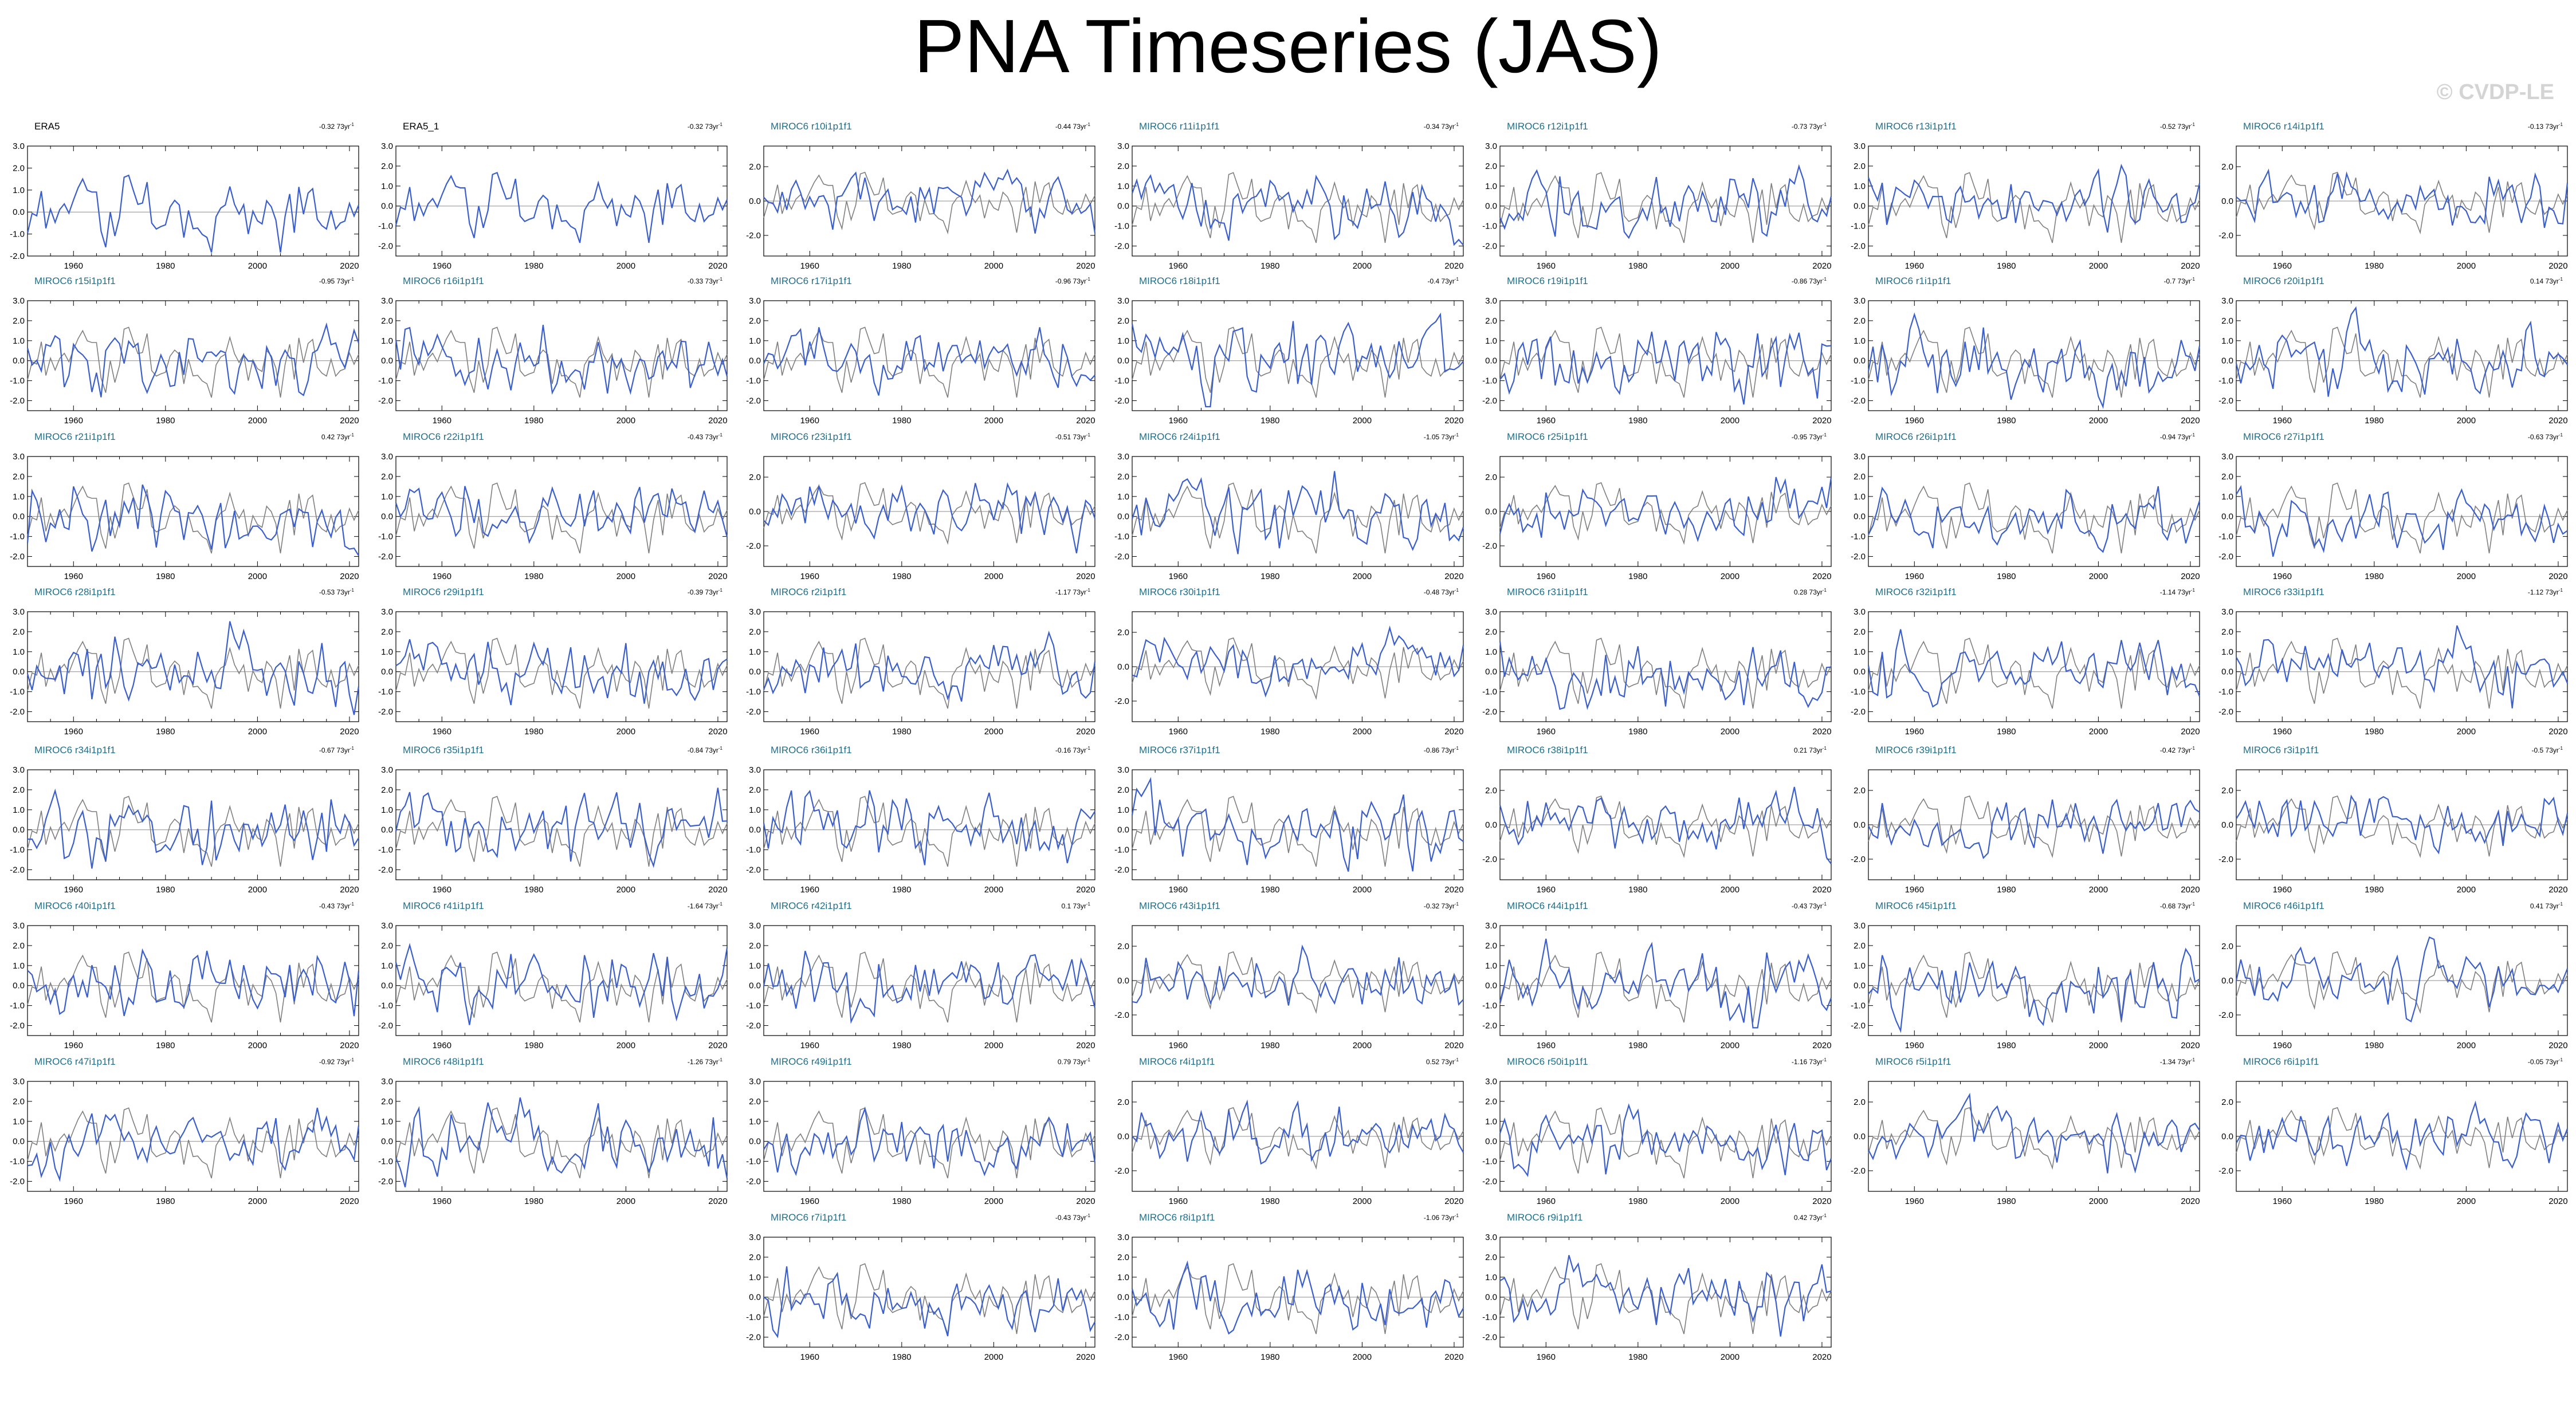 The width and height of the screenshot is (2576, 1409). Describe the element at coordinates (1180, 280) in the screenshot. I see `panel-label: MIROC6 r18i1p1f1` at that location.